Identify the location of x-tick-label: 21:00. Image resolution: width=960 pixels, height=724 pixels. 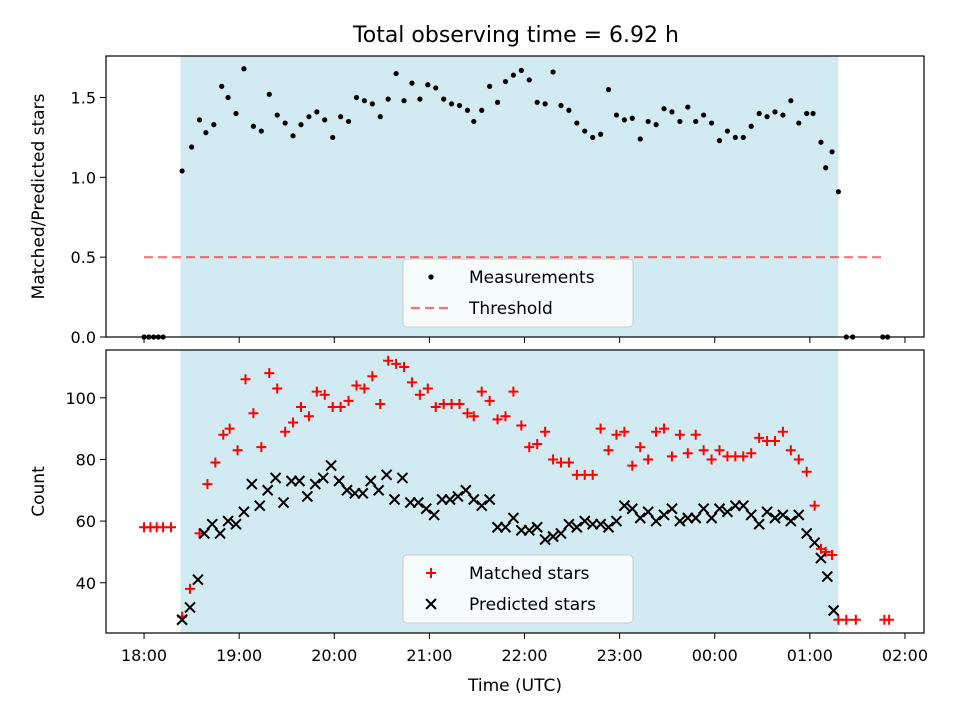
(429, 655).